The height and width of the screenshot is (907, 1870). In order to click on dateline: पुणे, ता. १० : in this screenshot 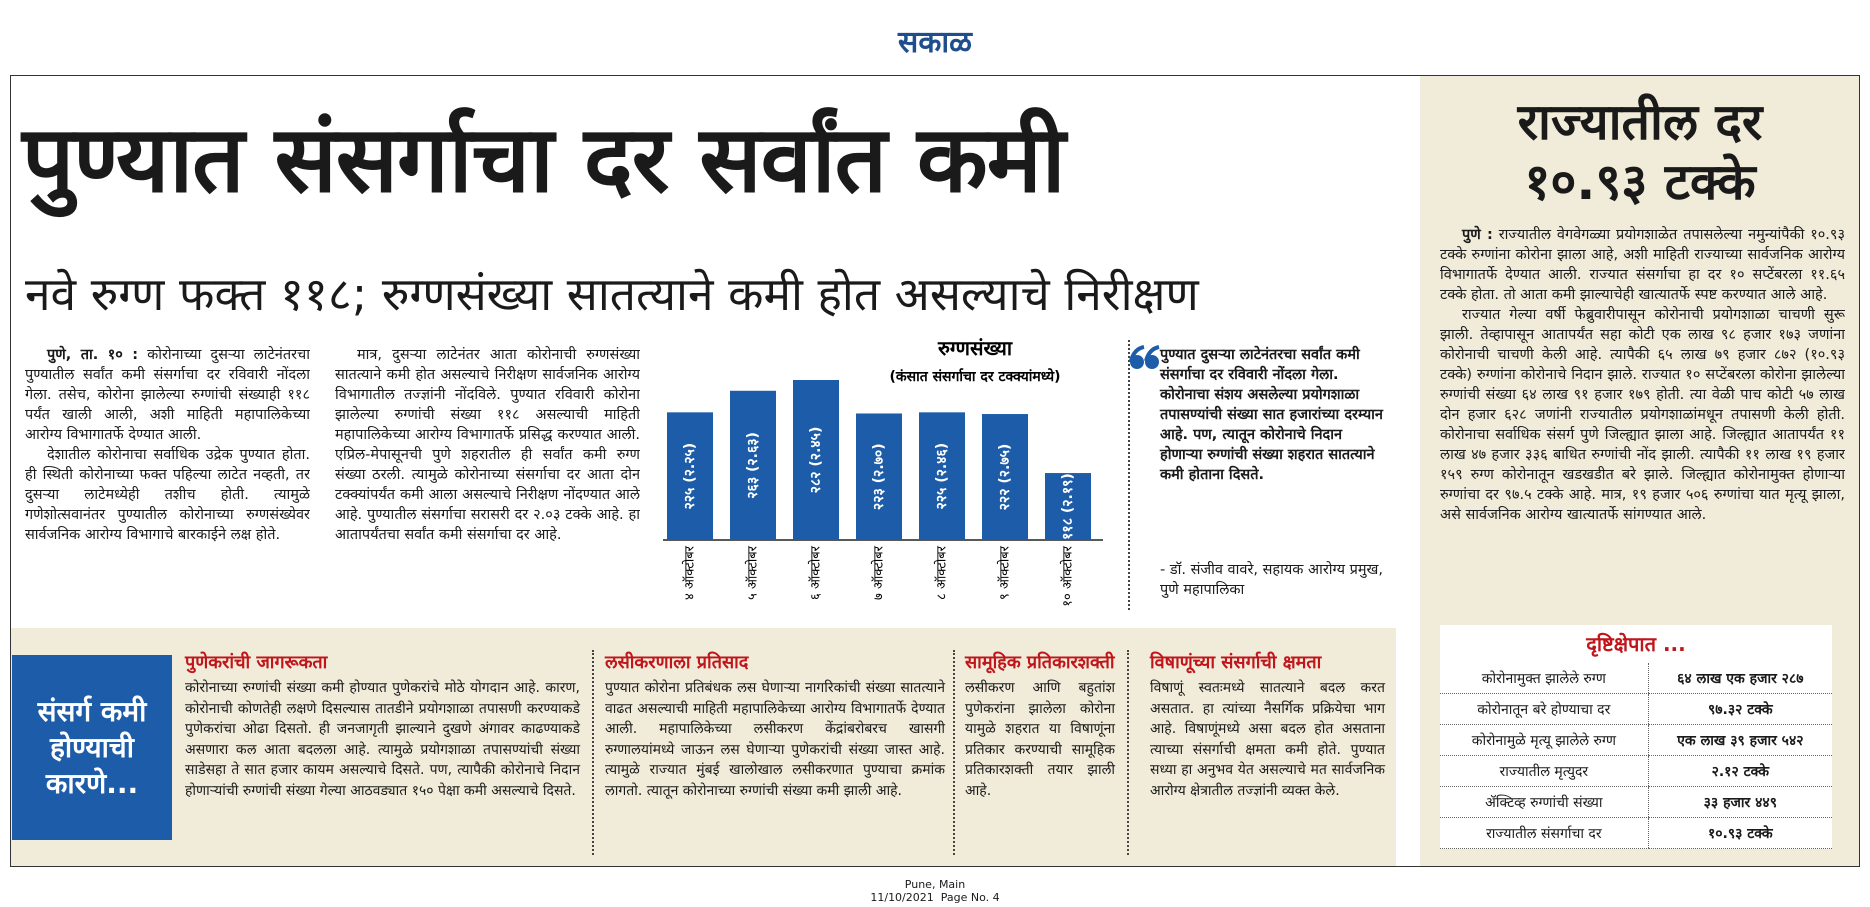, I will do `click(93, 355)`.